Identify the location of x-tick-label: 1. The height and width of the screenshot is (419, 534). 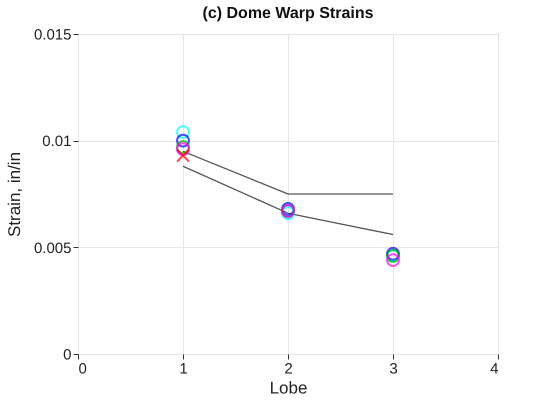
(183, 369).